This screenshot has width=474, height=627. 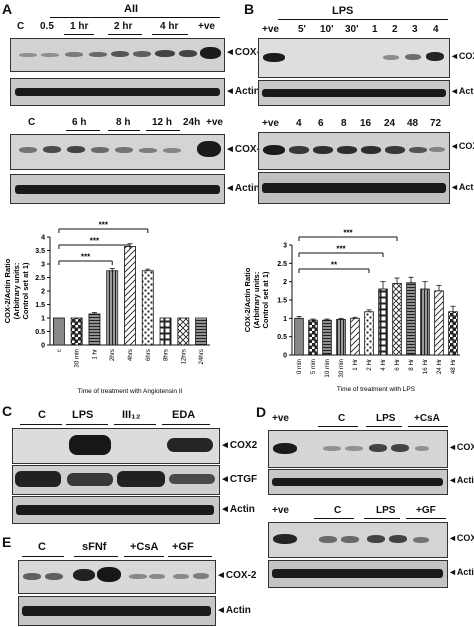 What do you see at coordinates (25, 291) in the screenshot?
I see `y-axis-label: Control set at 1)` at bounding box center [25, 291].